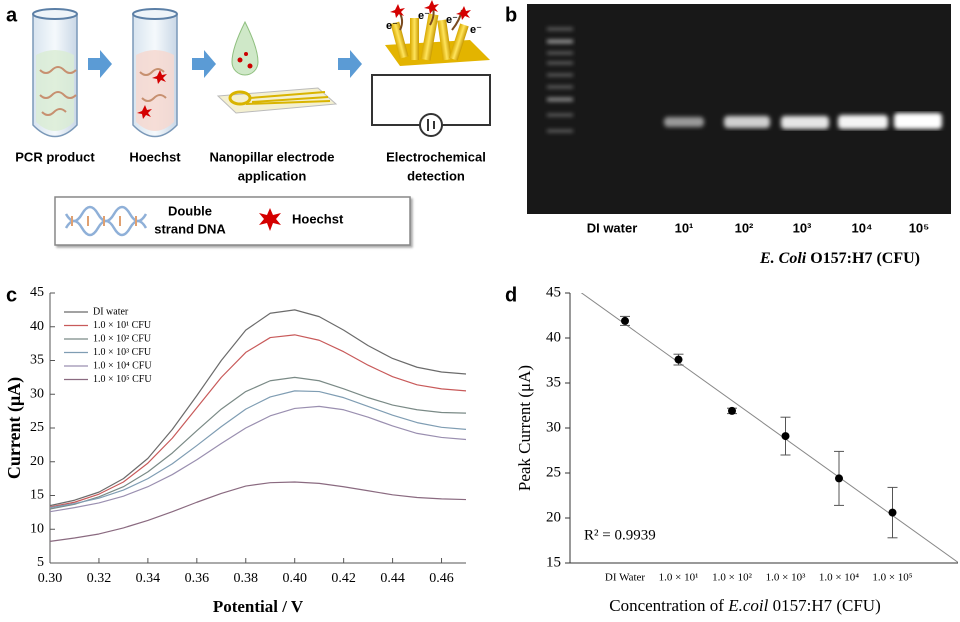 The width and height of the screenshot is (960, 622). I want to click on step-caption: application, so click(272, 175).